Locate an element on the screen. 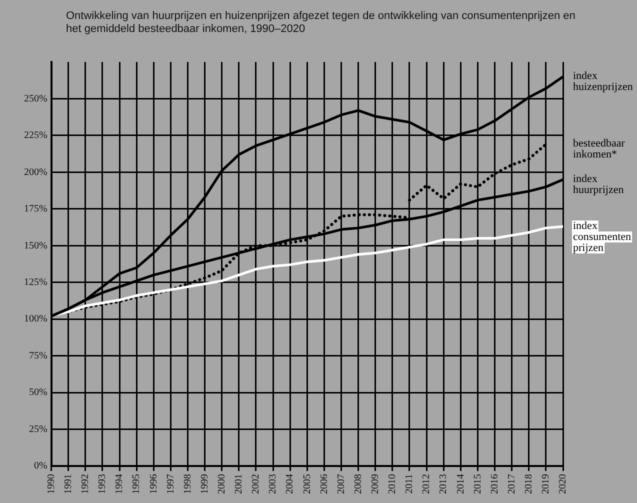 Image resolution: width=637 pixels, height=503 pixels. x-tick-label: 2007 is located at coordinates (341, 484).